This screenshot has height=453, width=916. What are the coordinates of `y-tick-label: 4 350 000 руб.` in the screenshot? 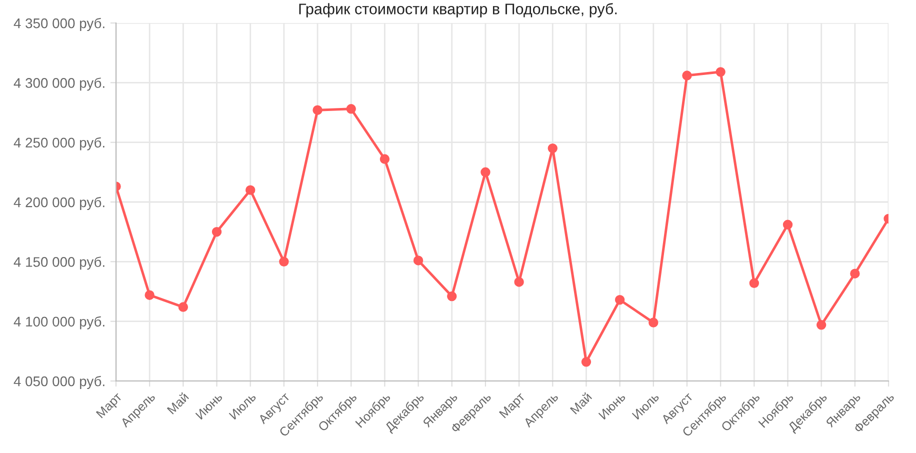 It's located at (59, 24).